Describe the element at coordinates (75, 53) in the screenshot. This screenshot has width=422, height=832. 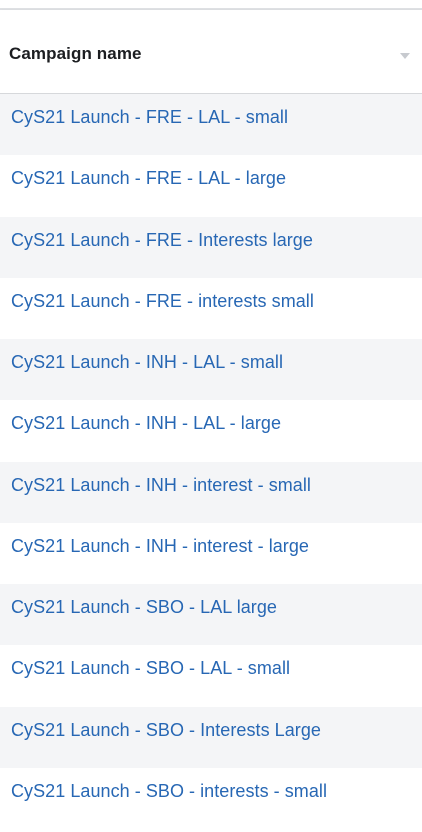
I see `column-header-label: Campaign name` at that location.